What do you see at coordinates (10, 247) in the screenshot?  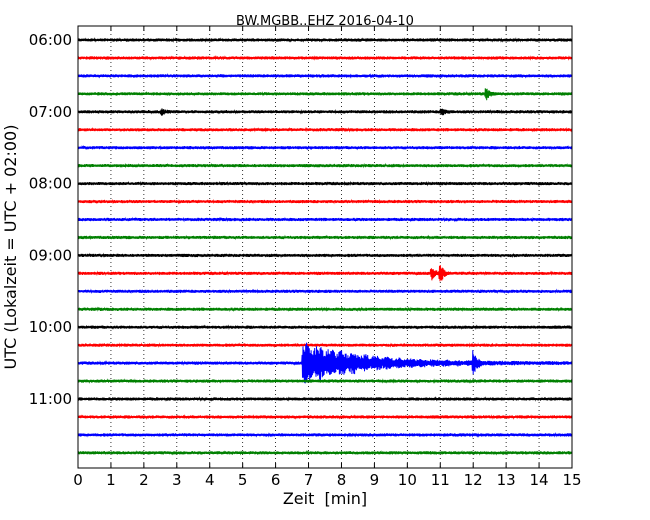 I see `y-axis-label: UTC (Lokalzeit = UTC + 02:00)` at bounding box center [10, 247].